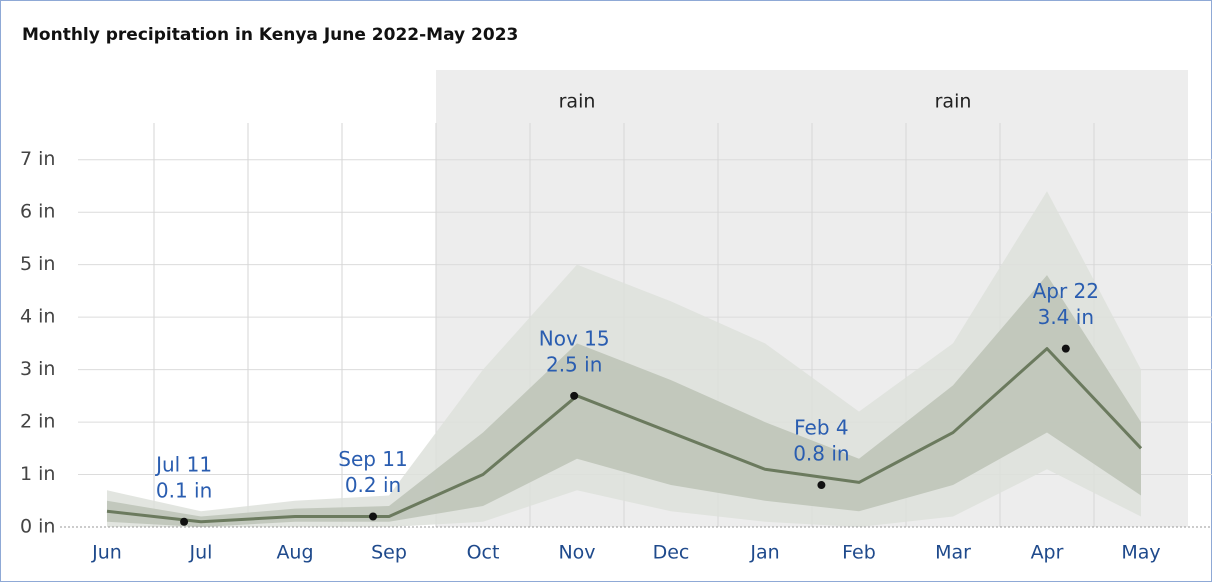  Describe the element at coordinates (37, 527) in the screenshot. I see `y-tick-label: 0 in` at that location.